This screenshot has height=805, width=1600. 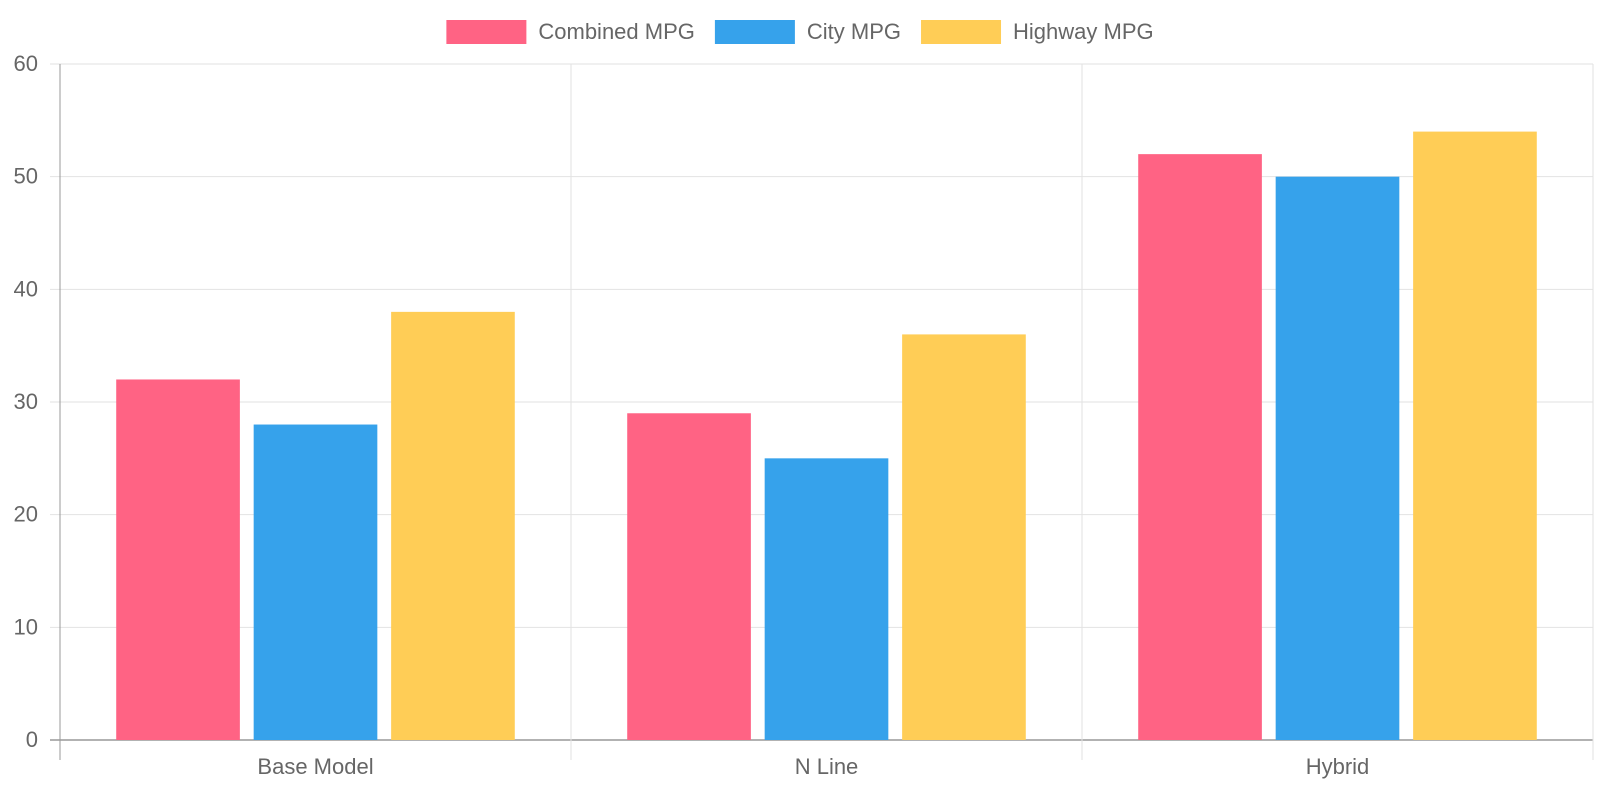 What do you see at coordinates (26, 514) in the screenshot?
I see `y-tick-label: 20` at bounding box center [26, 514].